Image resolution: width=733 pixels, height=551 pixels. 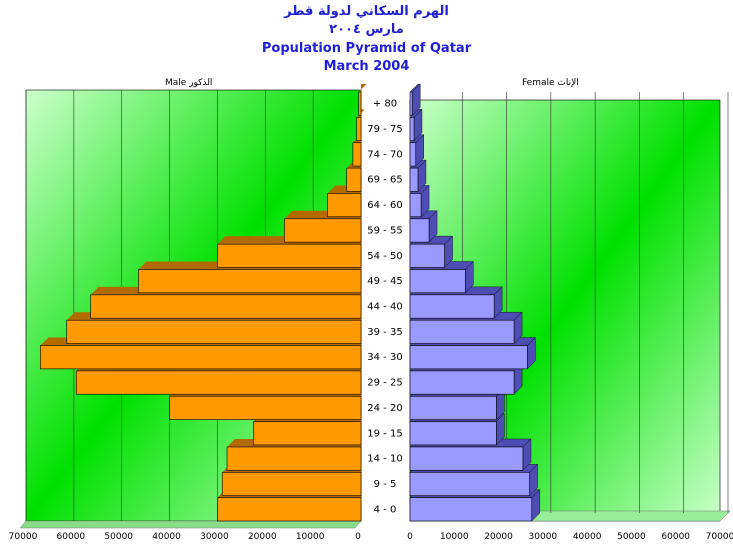 I want to click on english-subtitle: March 2004, so click(x=366, y=66).